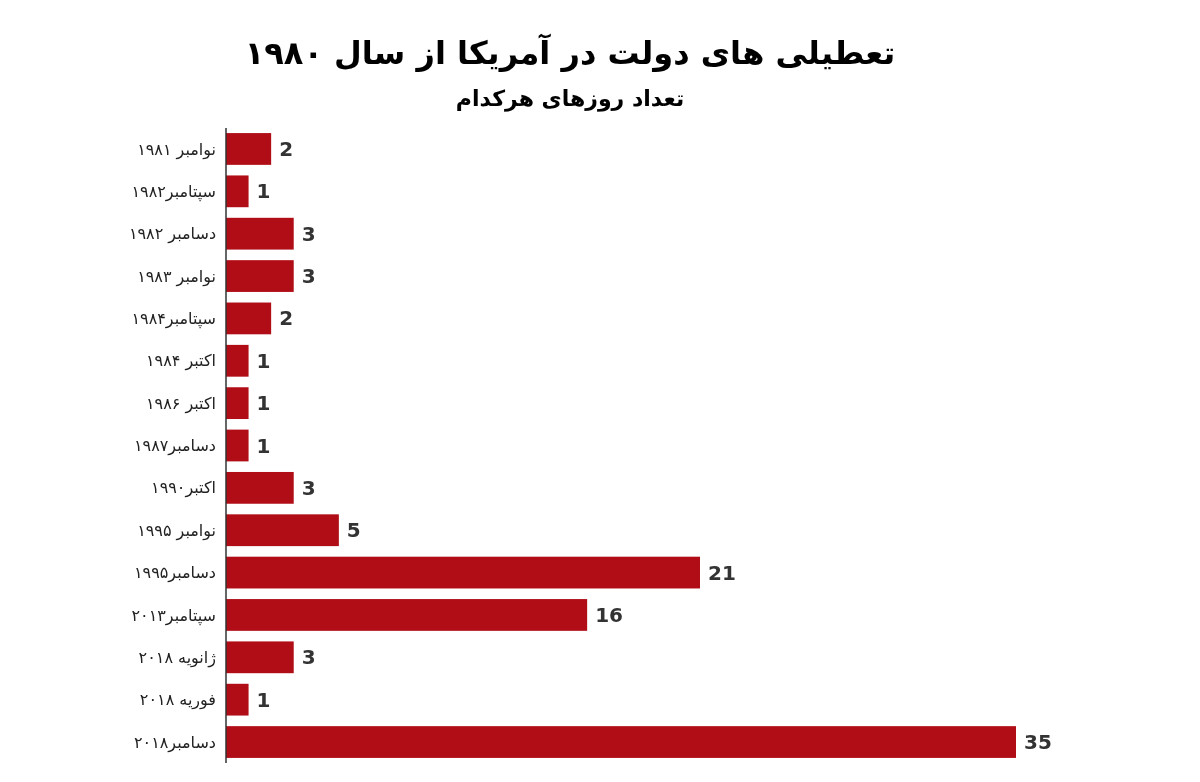  I want to click on y-tick-label: اکتبر ۱۹۸۶, so click(180, 403).